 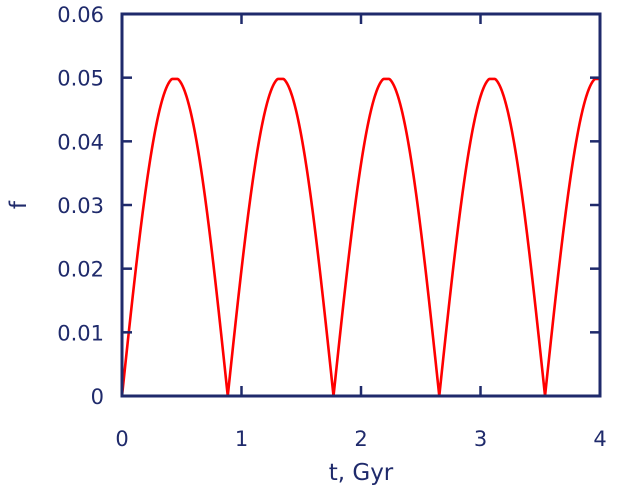 What do you see at coordinates (360, 439) in the screenshot?
I see `x-tick-label: 2` at bounding box center [360, 439].